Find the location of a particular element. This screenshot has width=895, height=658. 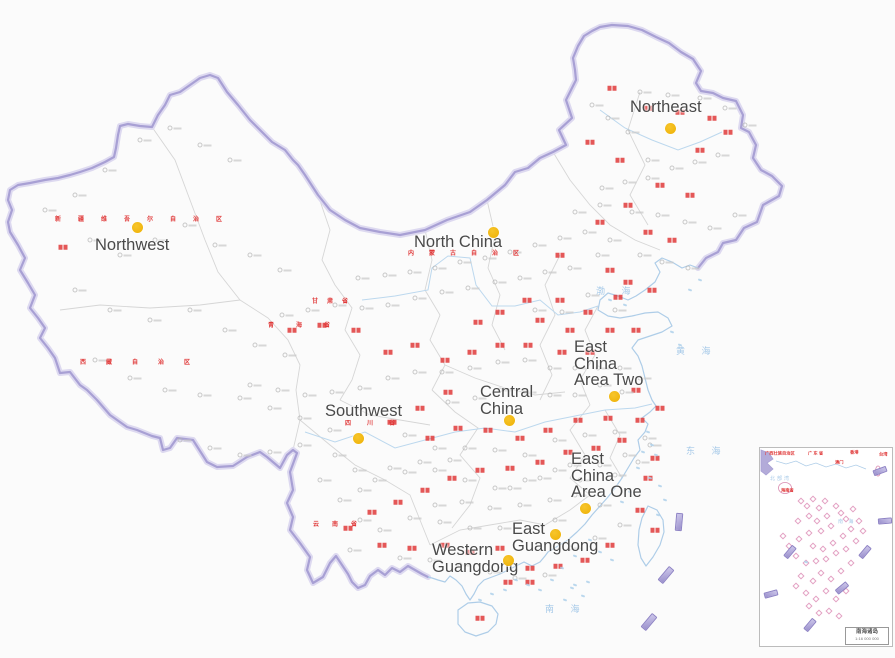

region-marker-central-china is located at coordinates (509, 420).